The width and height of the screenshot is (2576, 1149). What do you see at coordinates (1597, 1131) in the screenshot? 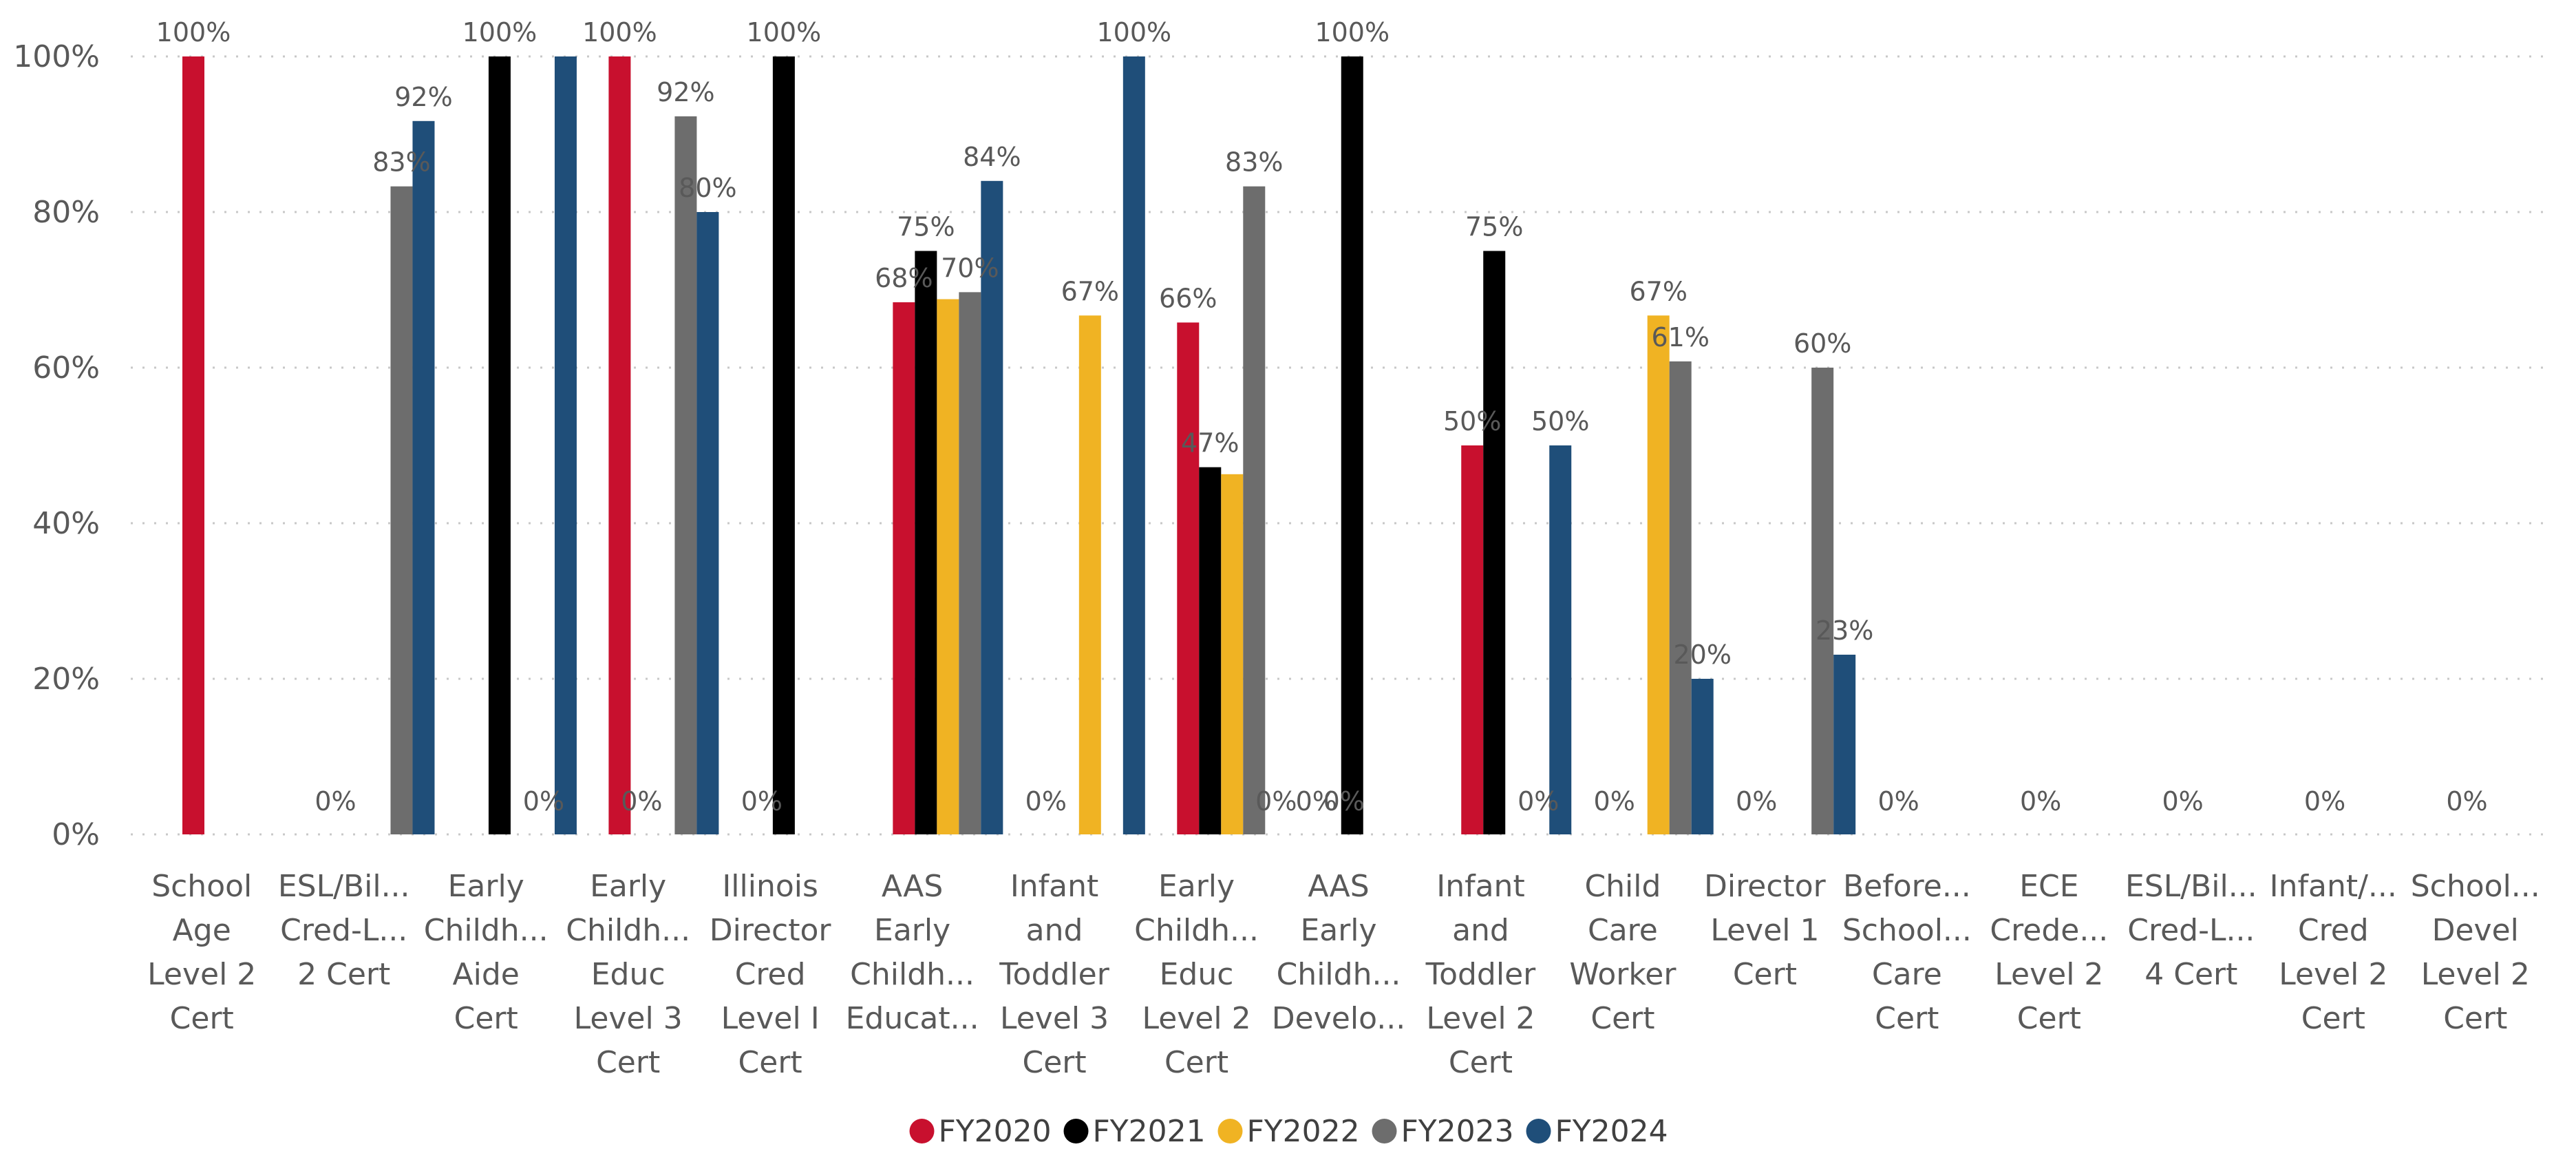
I see `legend-item-fy2024: FY2024` at bounding box center [1597, 1131].